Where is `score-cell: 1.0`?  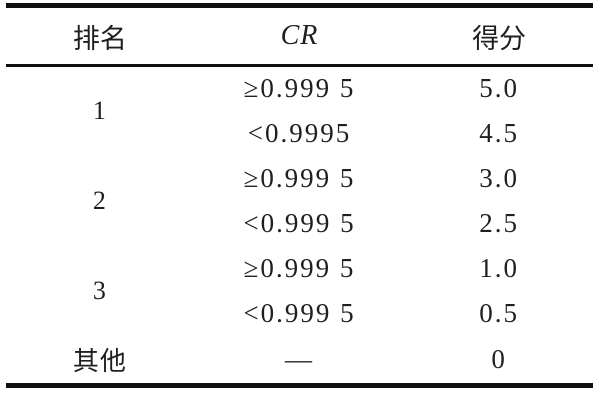
score-cell: 1.0 is located at coordinates (499, 267).